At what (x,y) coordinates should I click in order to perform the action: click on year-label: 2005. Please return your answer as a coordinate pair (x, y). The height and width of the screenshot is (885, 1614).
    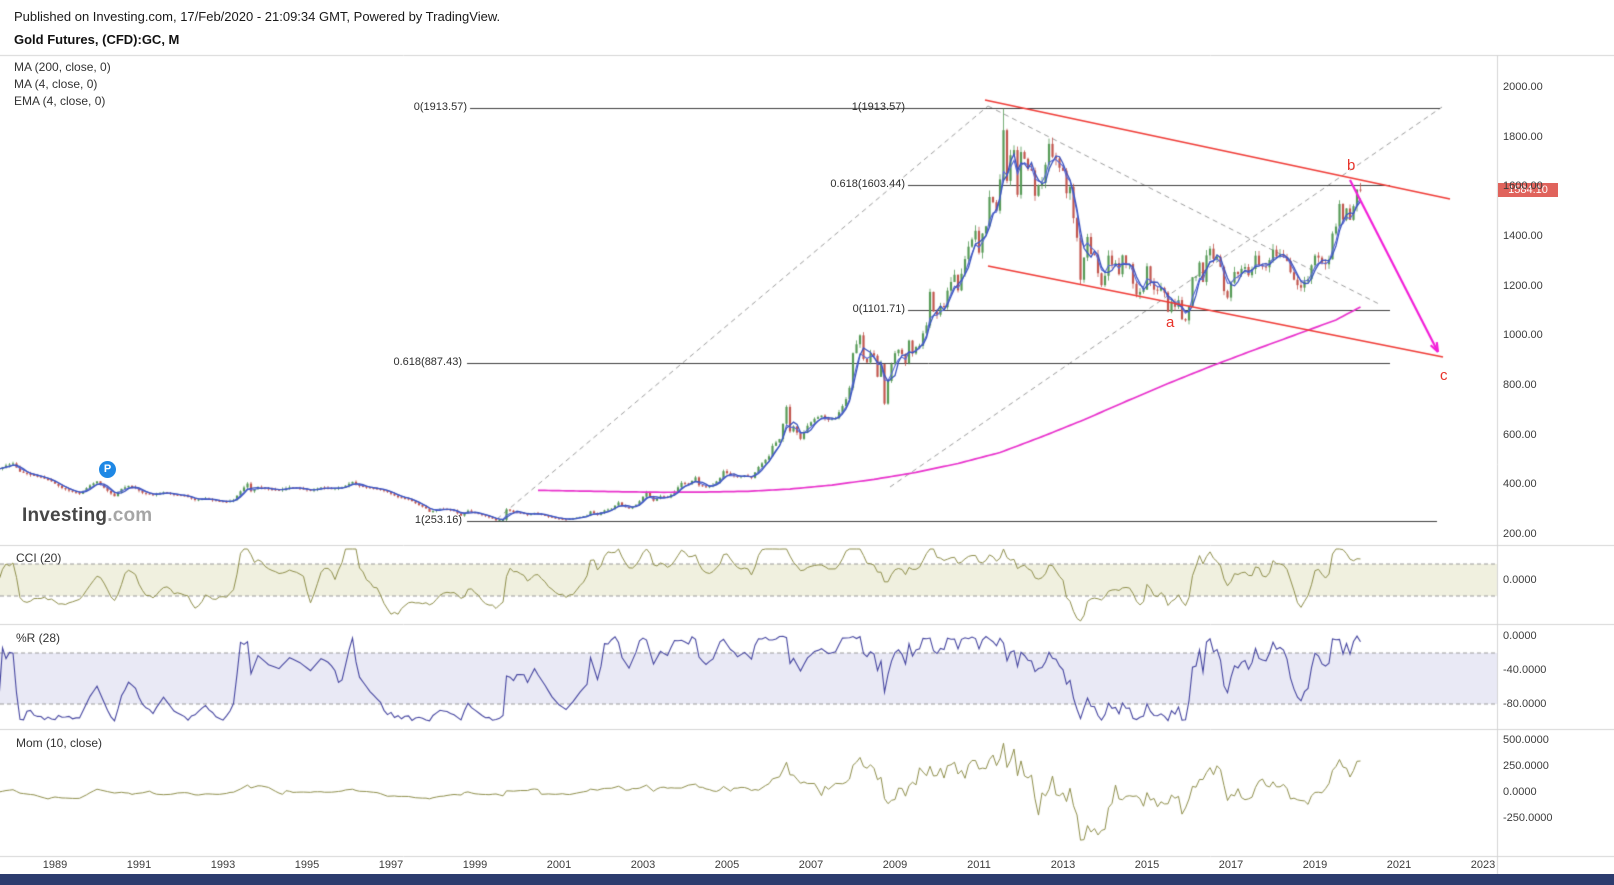
    Looking at the image, I should click on (727, 865).